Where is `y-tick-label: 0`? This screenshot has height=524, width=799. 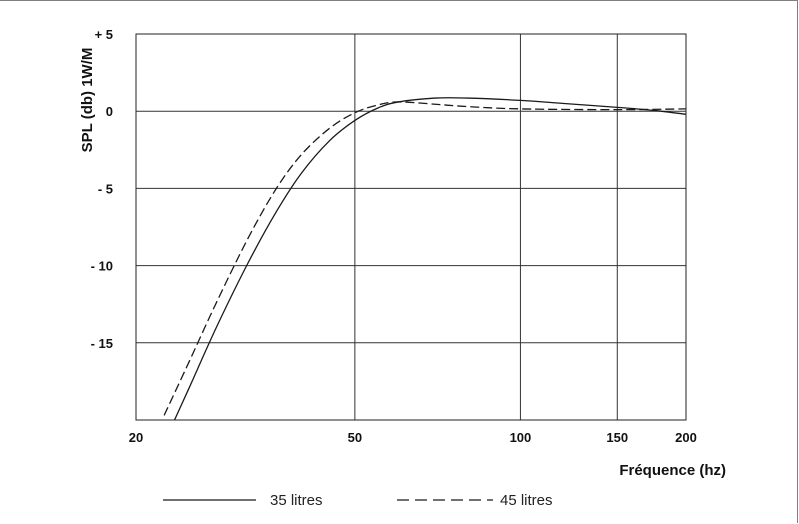 y-tick-label: 0 is located at coordinates (109, 111).